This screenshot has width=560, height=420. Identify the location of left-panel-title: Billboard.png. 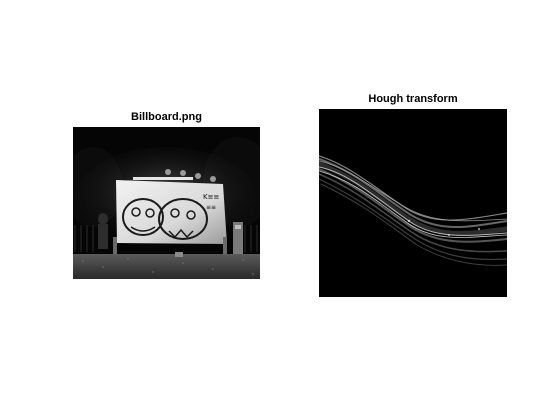
(166, 117).